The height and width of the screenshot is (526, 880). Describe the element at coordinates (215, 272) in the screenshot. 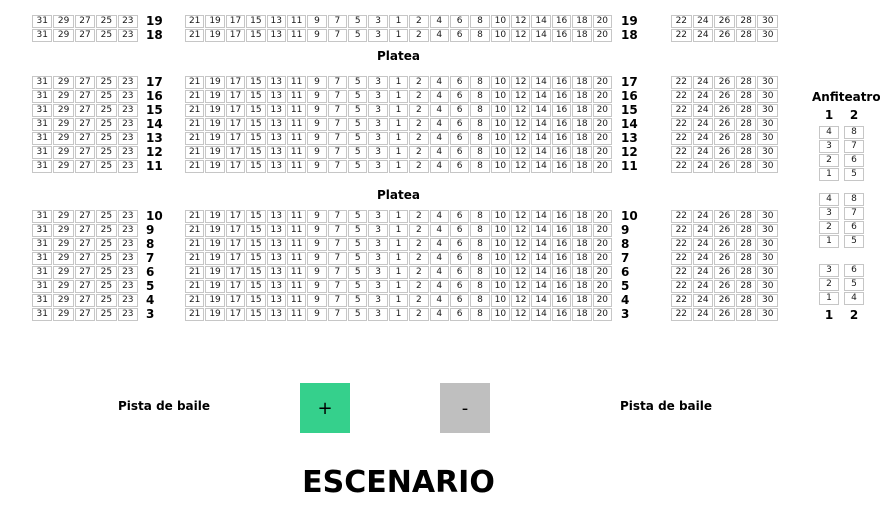

I see `seat-19: 19` at that location.